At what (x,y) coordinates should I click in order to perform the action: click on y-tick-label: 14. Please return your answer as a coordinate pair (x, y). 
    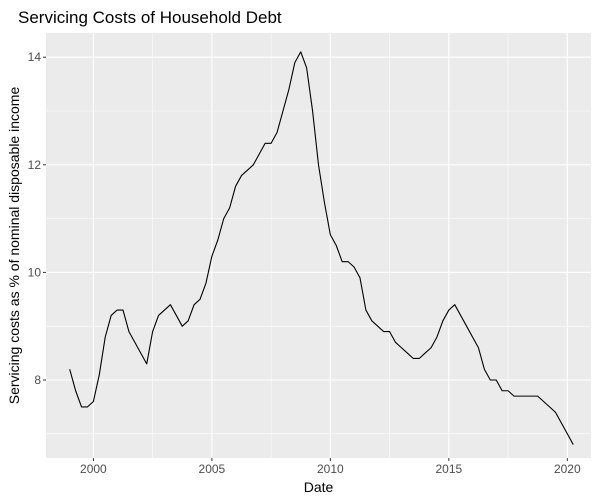
    Looking at the image, I should click on (35, 57).